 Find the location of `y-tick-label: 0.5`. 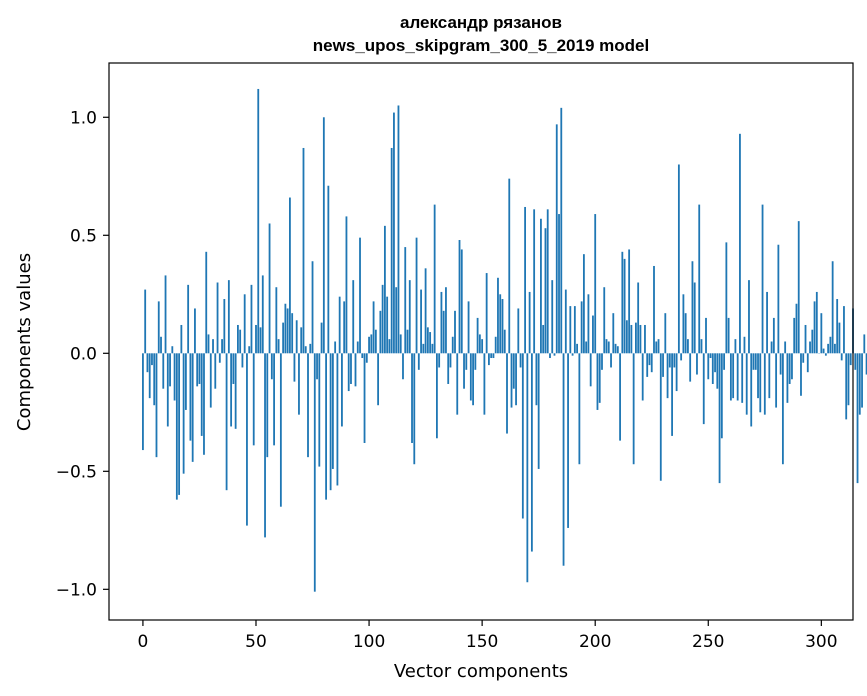

y-tick-label: 0.5 is located at coordinates (83, 236).